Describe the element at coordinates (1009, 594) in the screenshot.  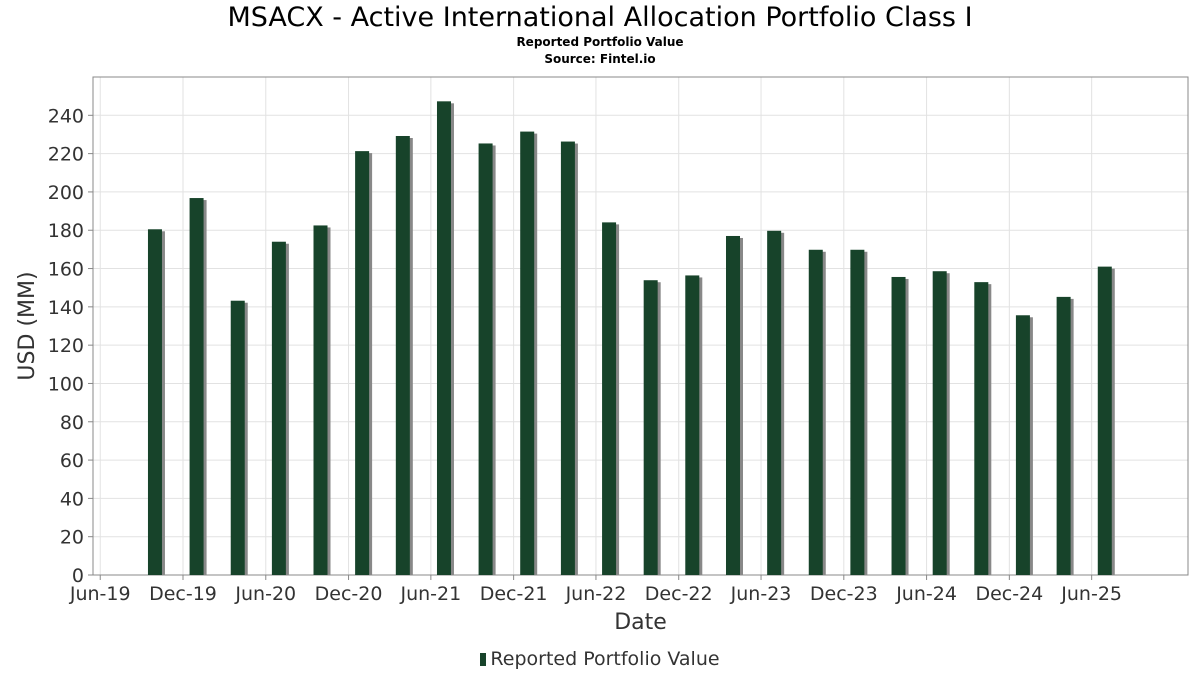
I see `x-tick-label: Dec-24` at that location.